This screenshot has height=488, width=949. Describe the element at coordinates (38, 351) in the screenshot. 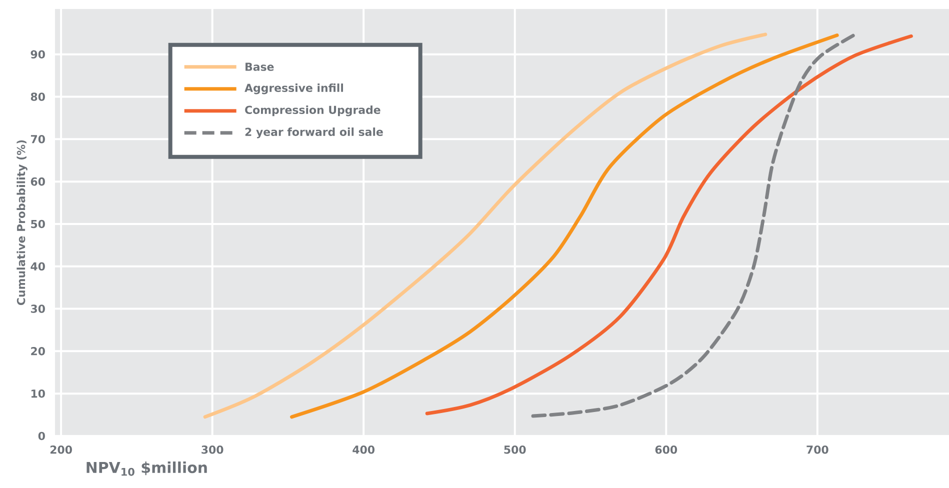

I see `y-tick-label: 20` at that location.